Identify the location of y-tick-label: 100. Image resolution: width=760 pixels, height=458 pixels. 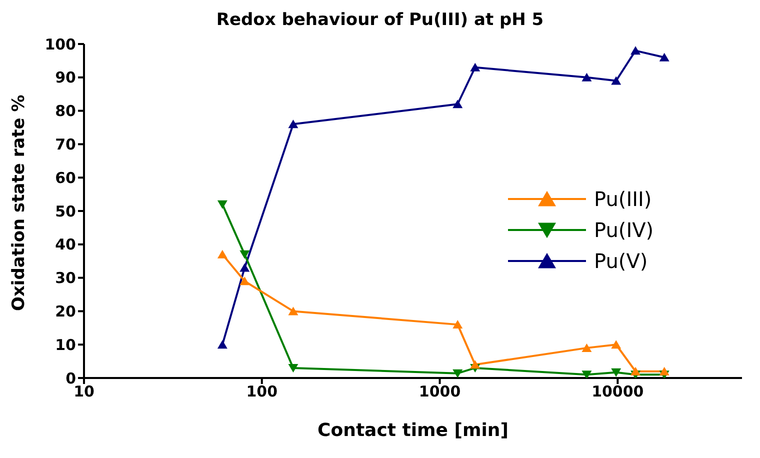
(60, 44).